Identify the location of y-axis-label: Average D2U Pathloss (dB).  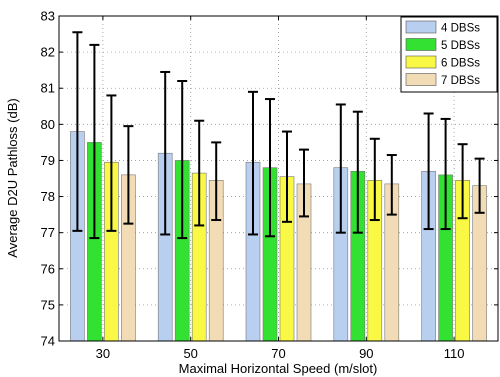
(12, 177).